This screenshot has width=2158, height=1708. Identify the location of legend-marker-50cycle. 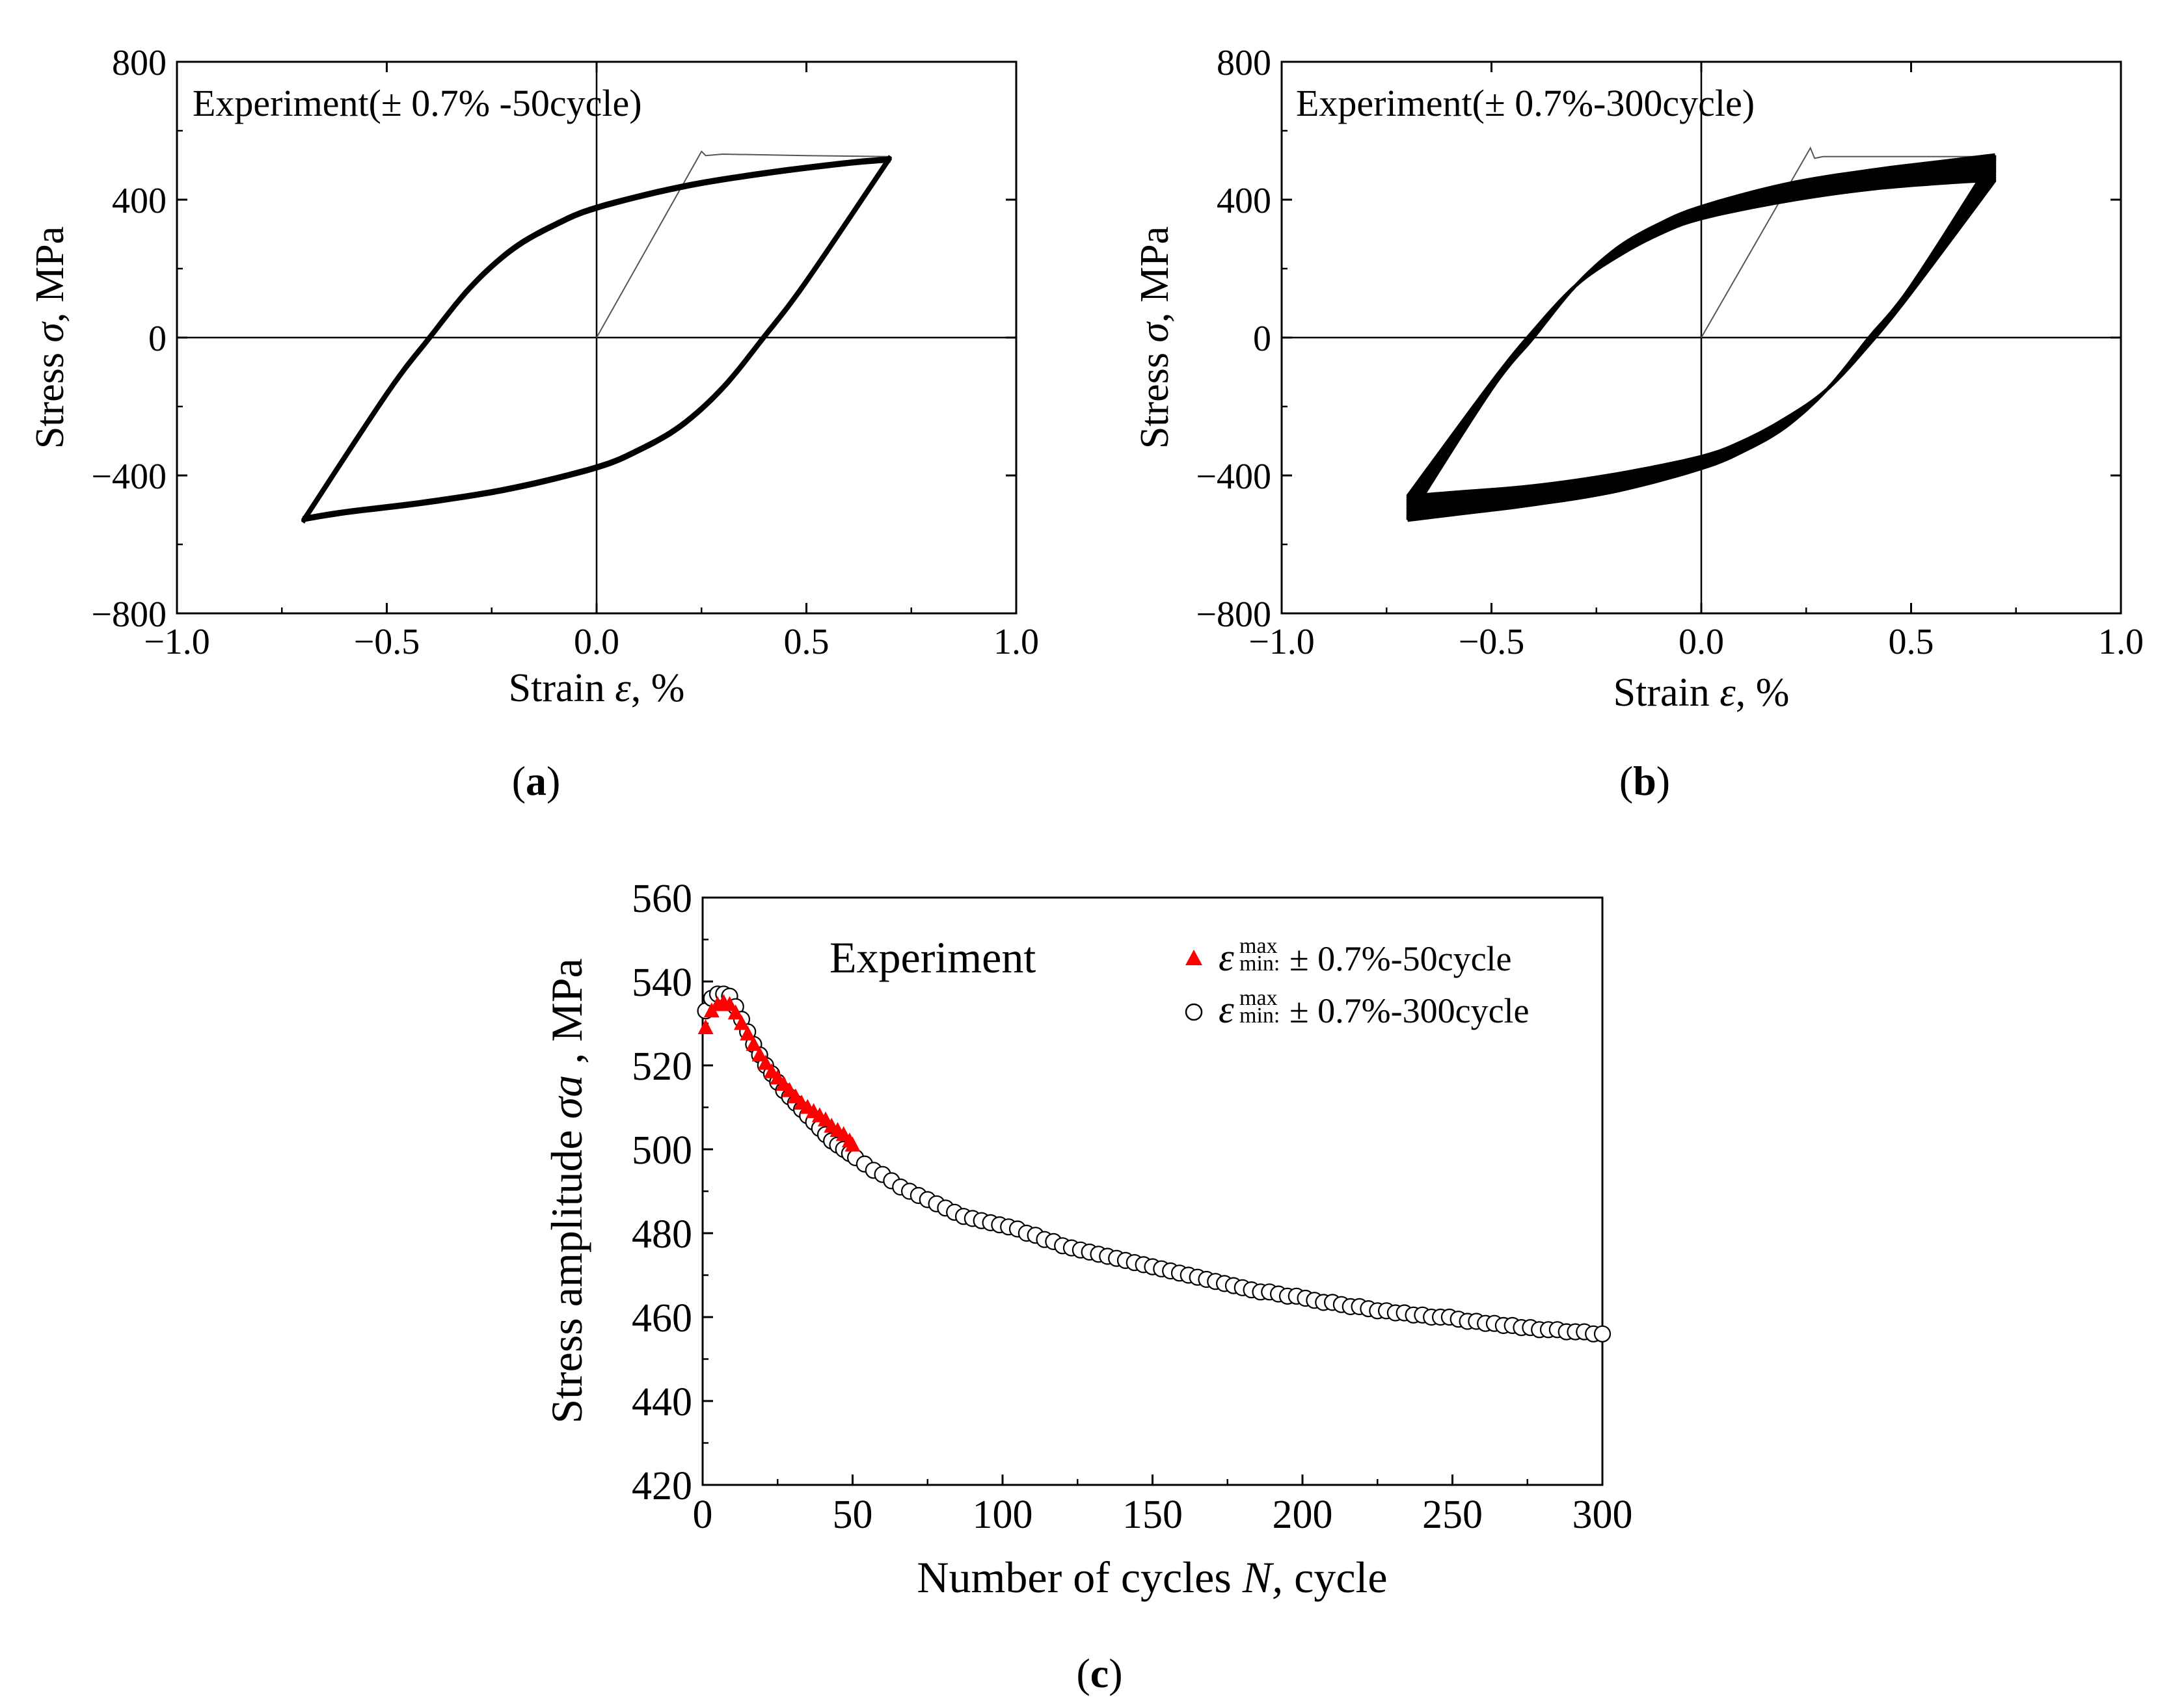
(1193, 957).